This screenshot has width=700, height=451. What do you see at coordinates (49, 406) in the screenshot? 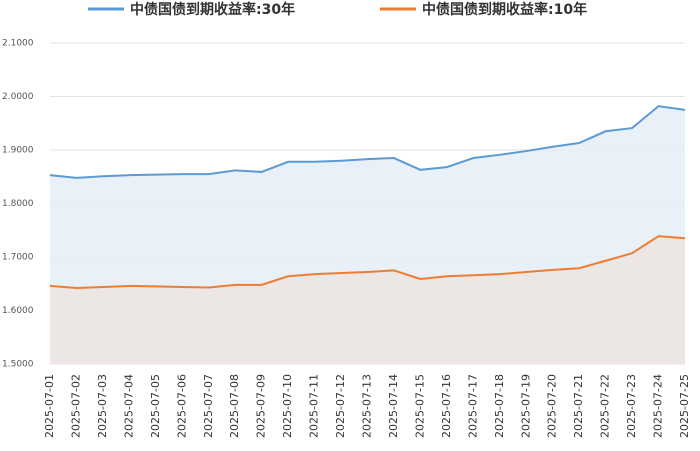
I see `x-tick-label: 2025-07-01` at bounding box center [49, 406].